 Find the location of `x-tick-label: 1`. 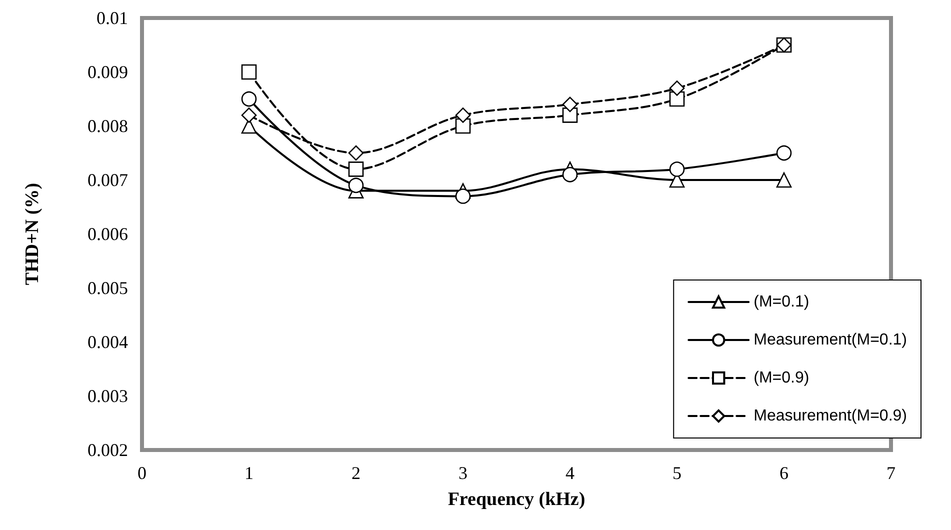

x-tick-label: 1 is located at coordinates (249, 473).